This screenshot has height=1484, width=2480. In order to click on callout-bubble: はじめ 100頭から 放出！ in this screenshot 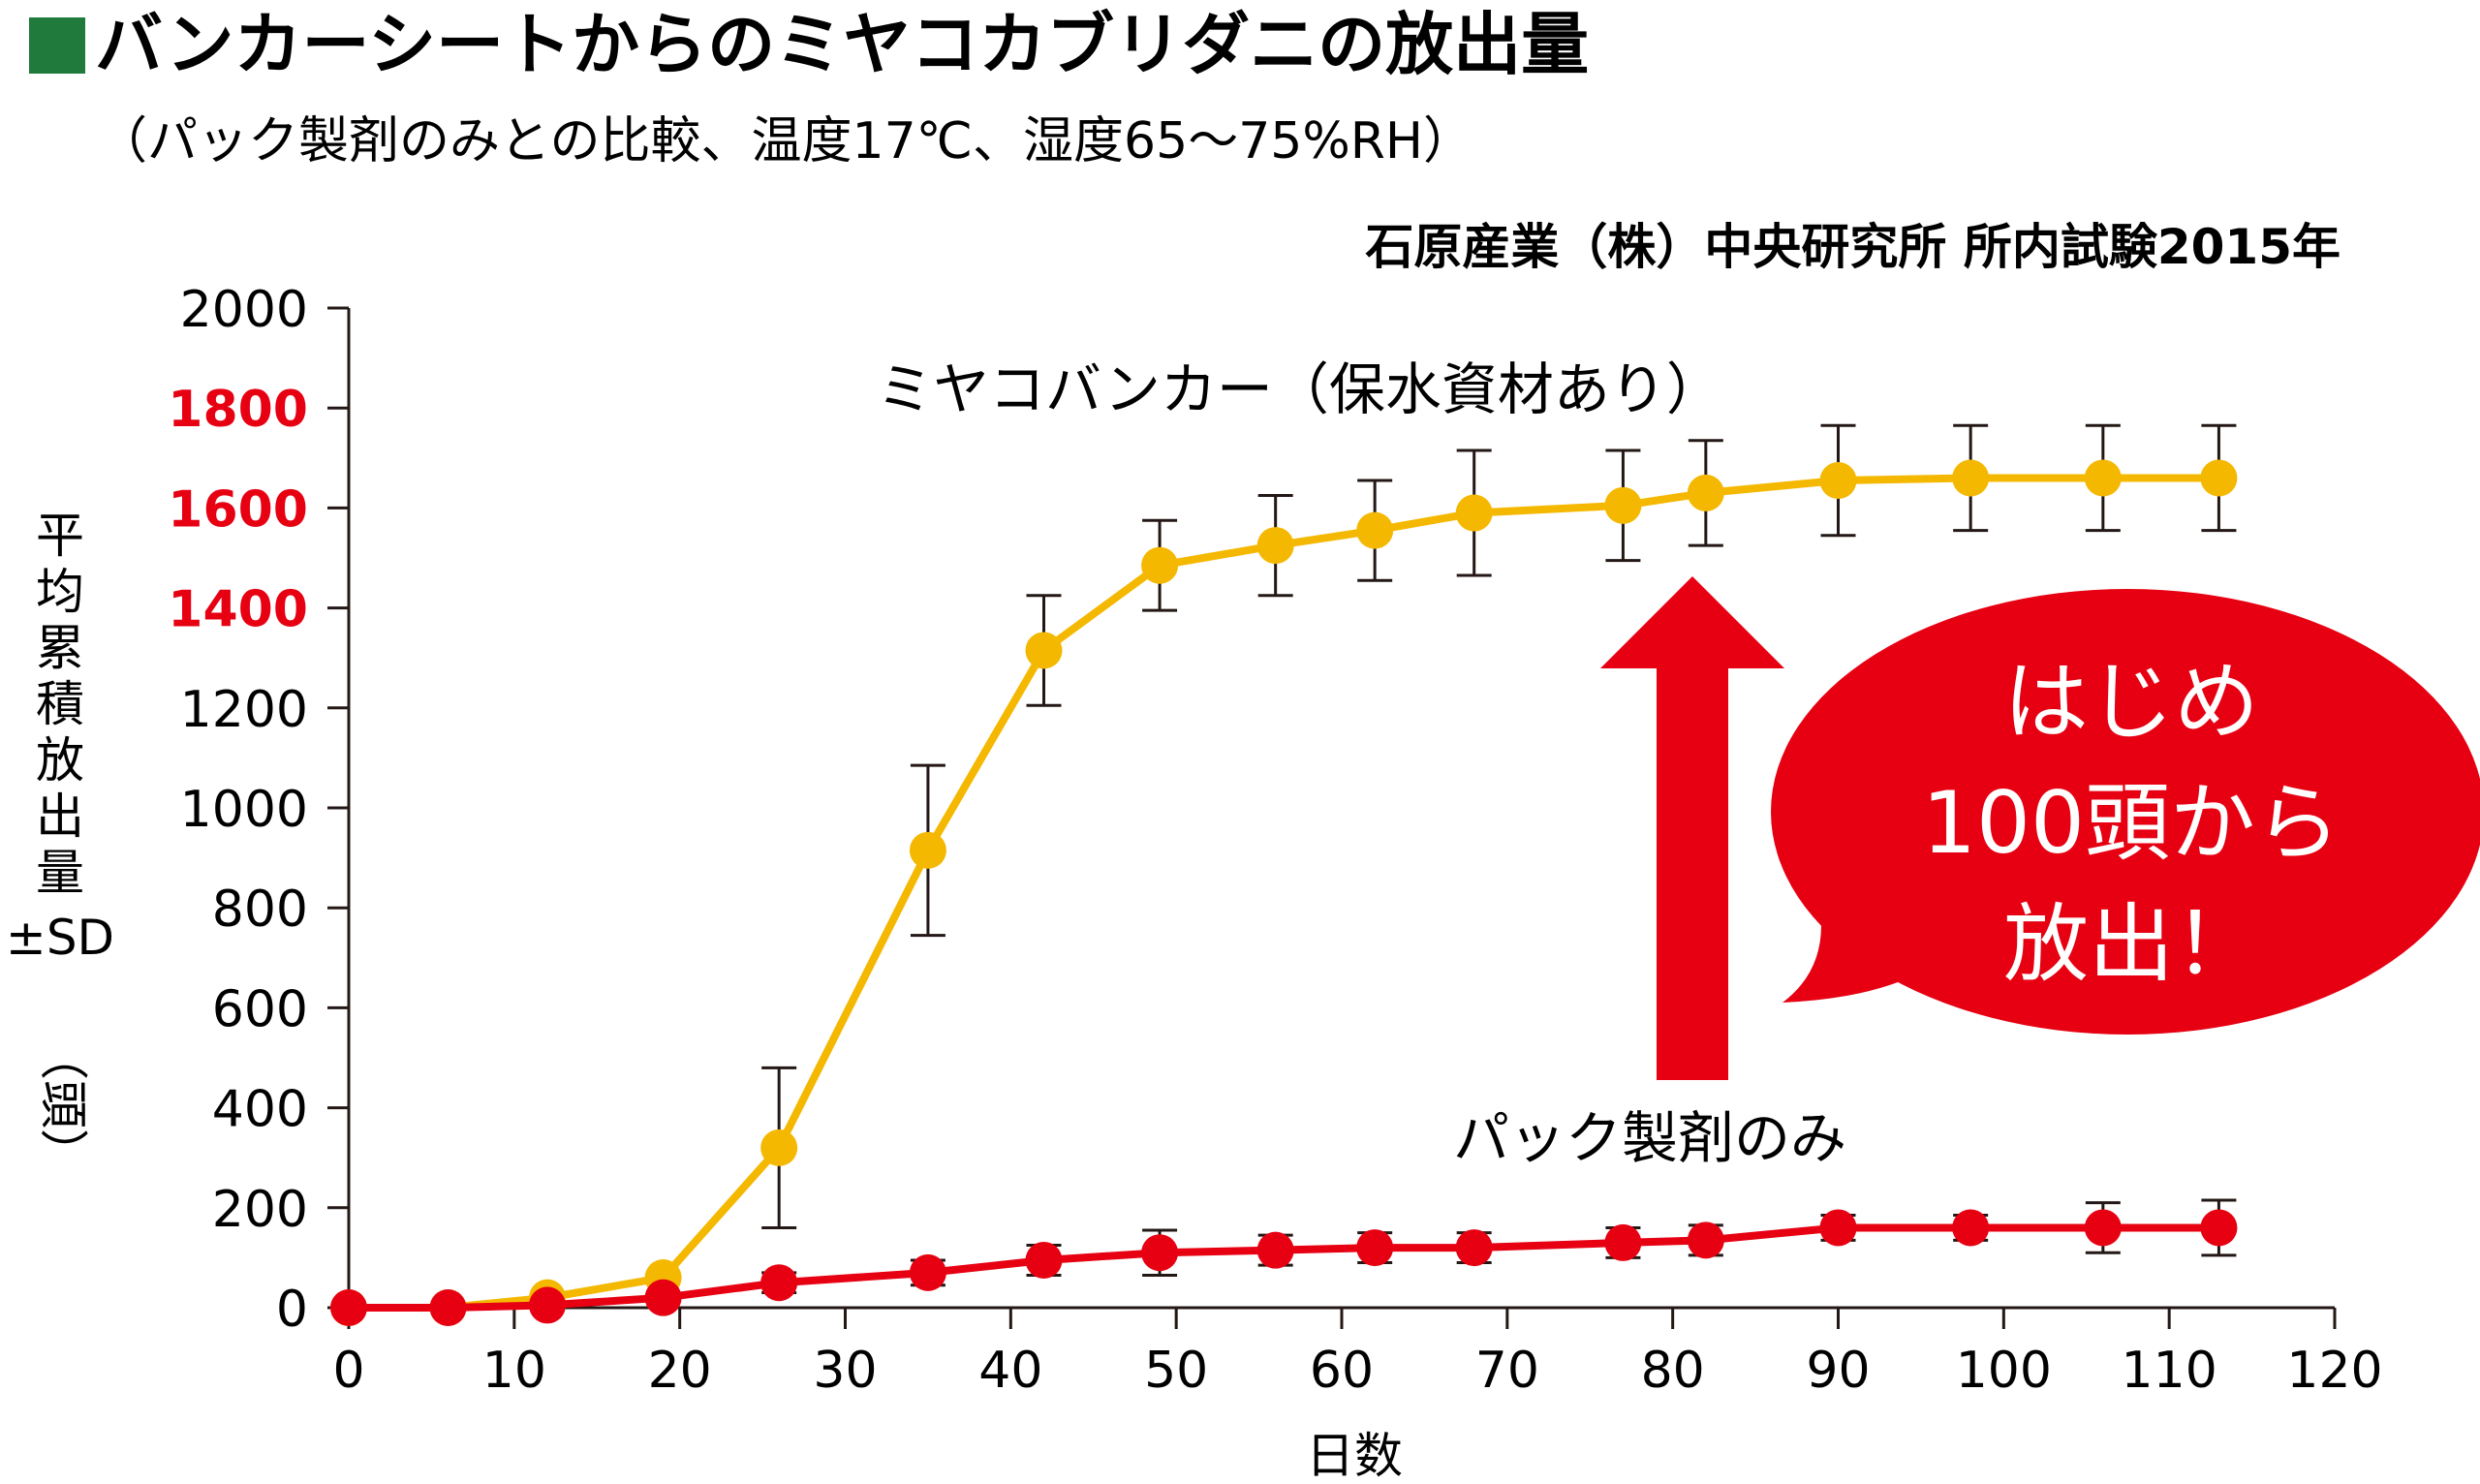, I will do `click(2125, 812)`.